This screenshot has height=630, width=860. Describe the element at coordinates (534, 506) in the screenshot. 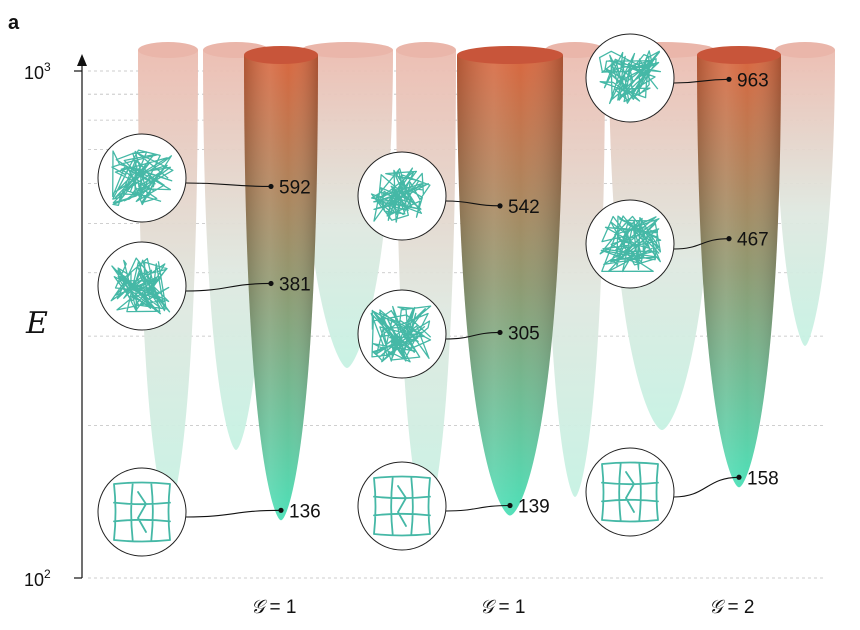

I see `minimum-energy-label: 139` at that location.